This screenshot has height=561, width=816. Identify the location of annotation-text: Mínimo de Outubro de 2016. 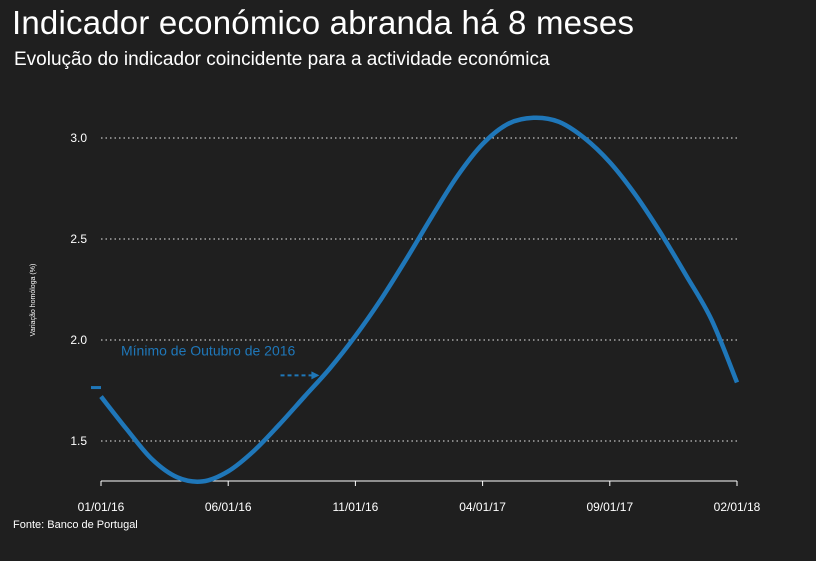
(208, 350).